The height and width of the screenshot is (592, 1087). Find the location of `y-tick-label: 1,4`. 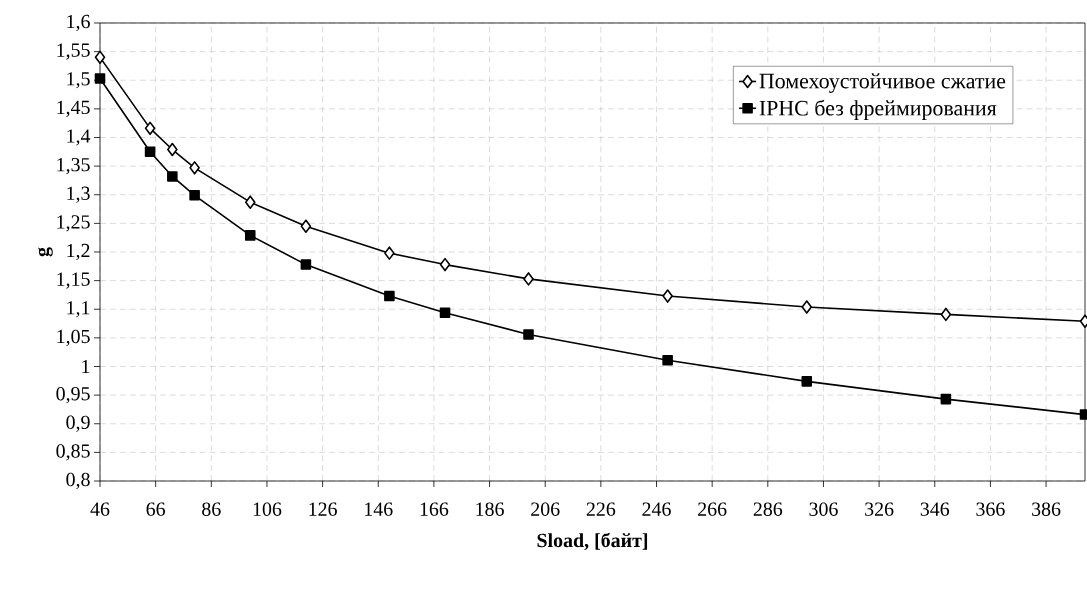

y-tick-label: 1,4 is located at coordinates (79, 137).